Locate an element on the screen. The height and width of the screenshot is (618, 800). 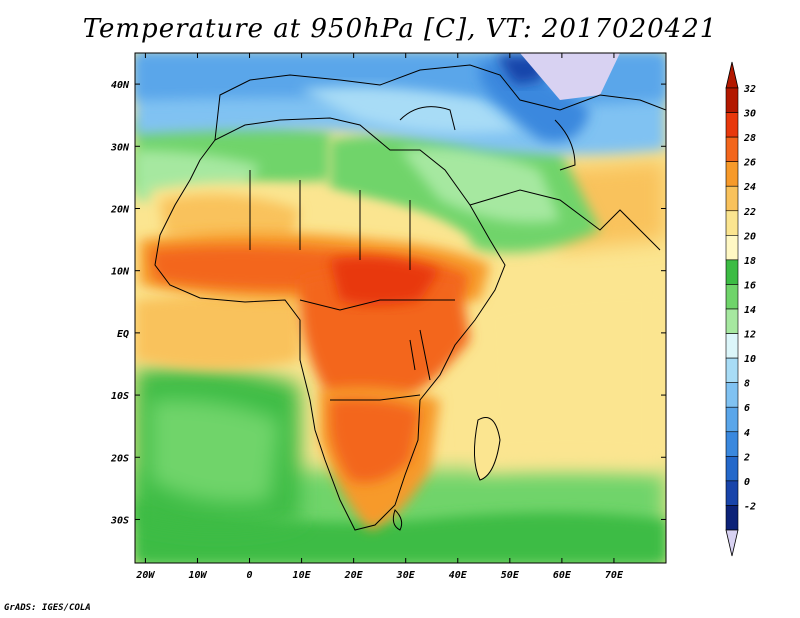
lon-tick-label: 0 is located at coordinates (250, 575).